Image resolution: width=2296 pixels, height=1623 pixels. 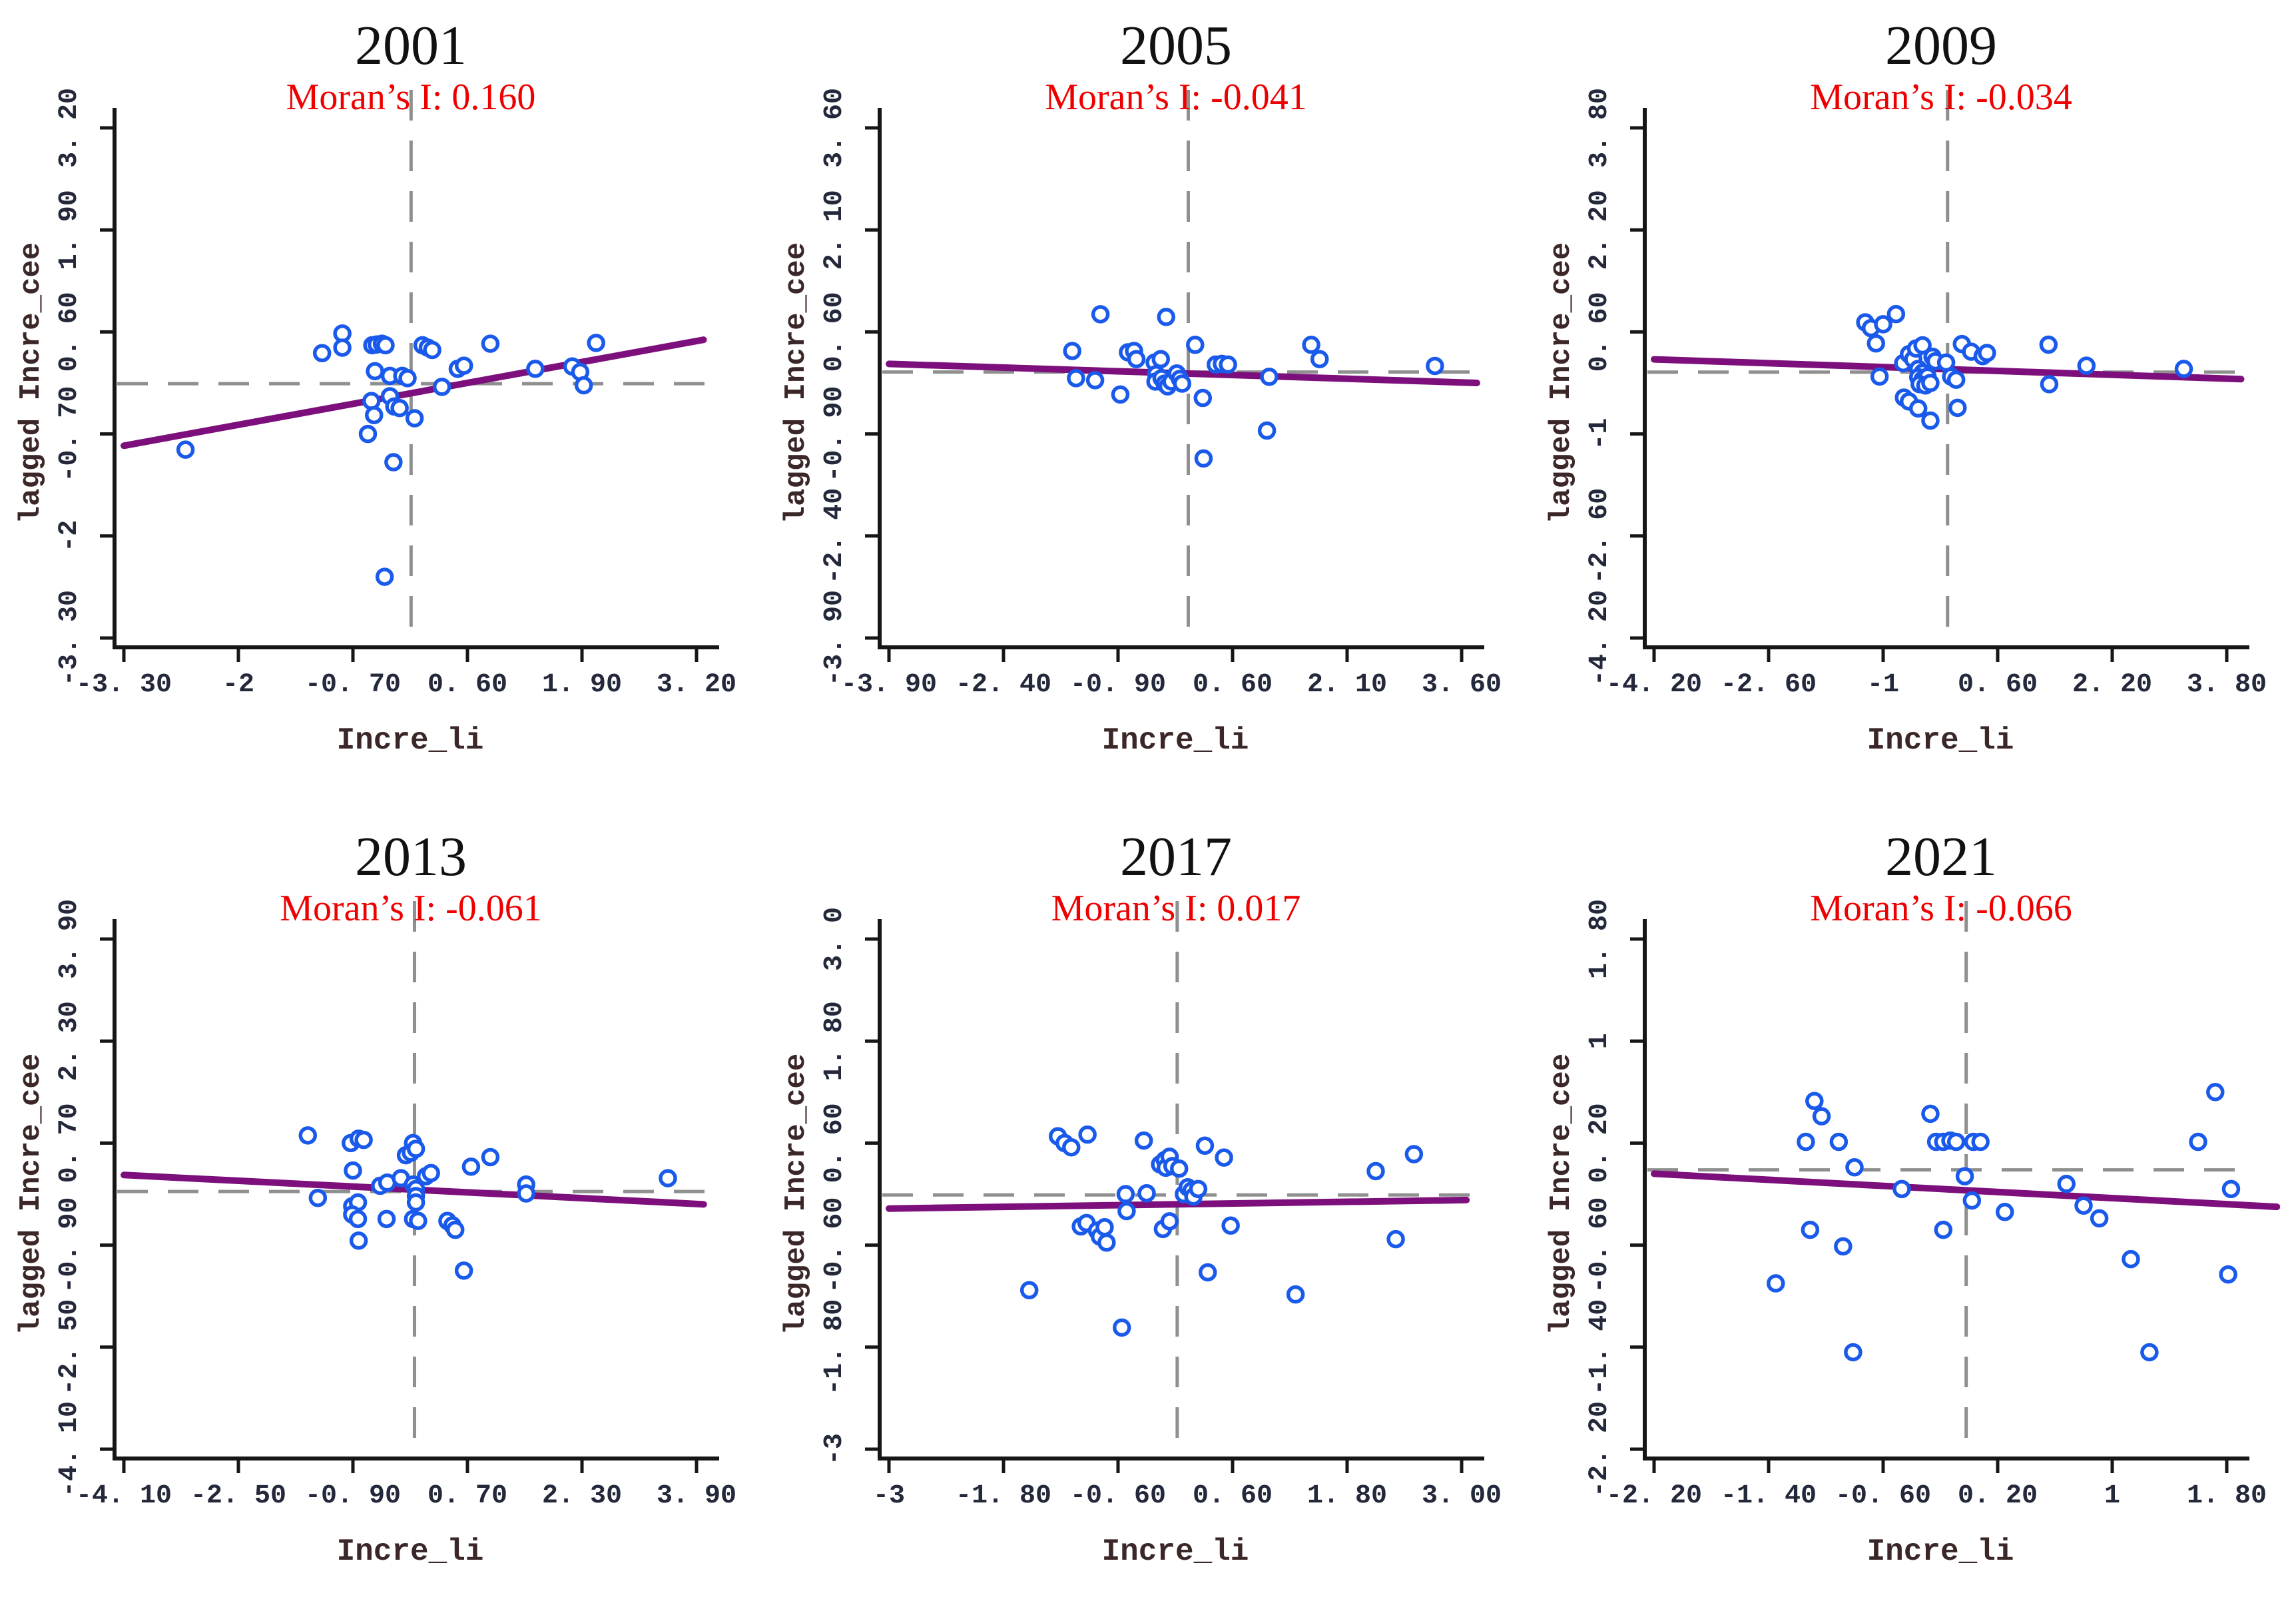 I want to click on x-tick-label: 3. 80, so click(x=2227, y=685).